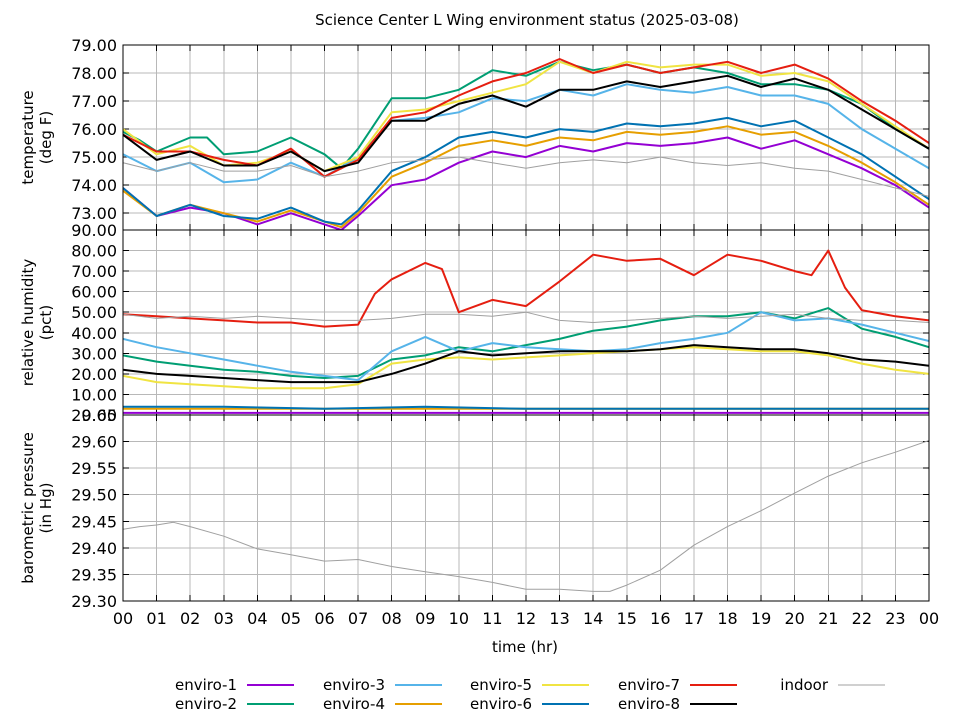 Image resolution: width=960 pixels, height=720 pixels. Describe the element at coordinates (291, 618) in the screenshot. I see `x-tick-label: 05` at that location.